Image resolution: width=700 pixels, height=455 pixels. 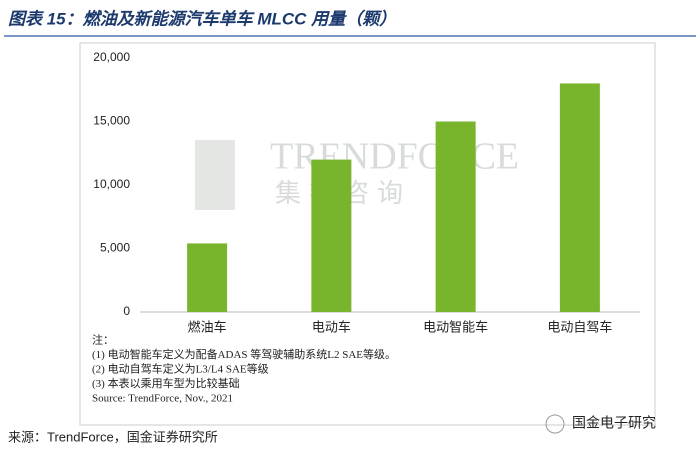 What do you see at coordinates (180, 369) in the screenshot?
I see `note: (2) 电动自驾车定义为L3/L4 SAE等级` at bounding box center [180, 369].